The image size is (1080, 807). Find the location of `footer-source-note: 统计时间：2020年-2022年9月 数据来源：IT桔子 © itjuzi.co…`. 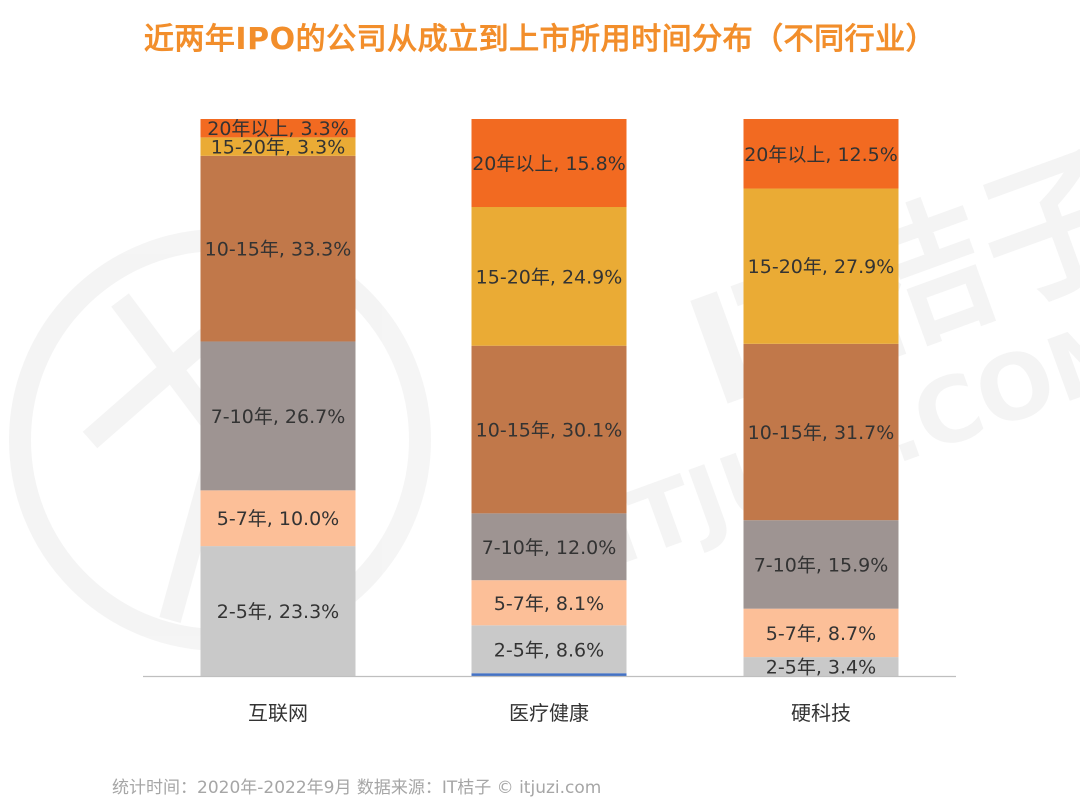

footer-source-note: 统计时间：2020年-2022年9月 数据来源：IT桔子 © itjuzi.co… is located at coordinates (357, 788).